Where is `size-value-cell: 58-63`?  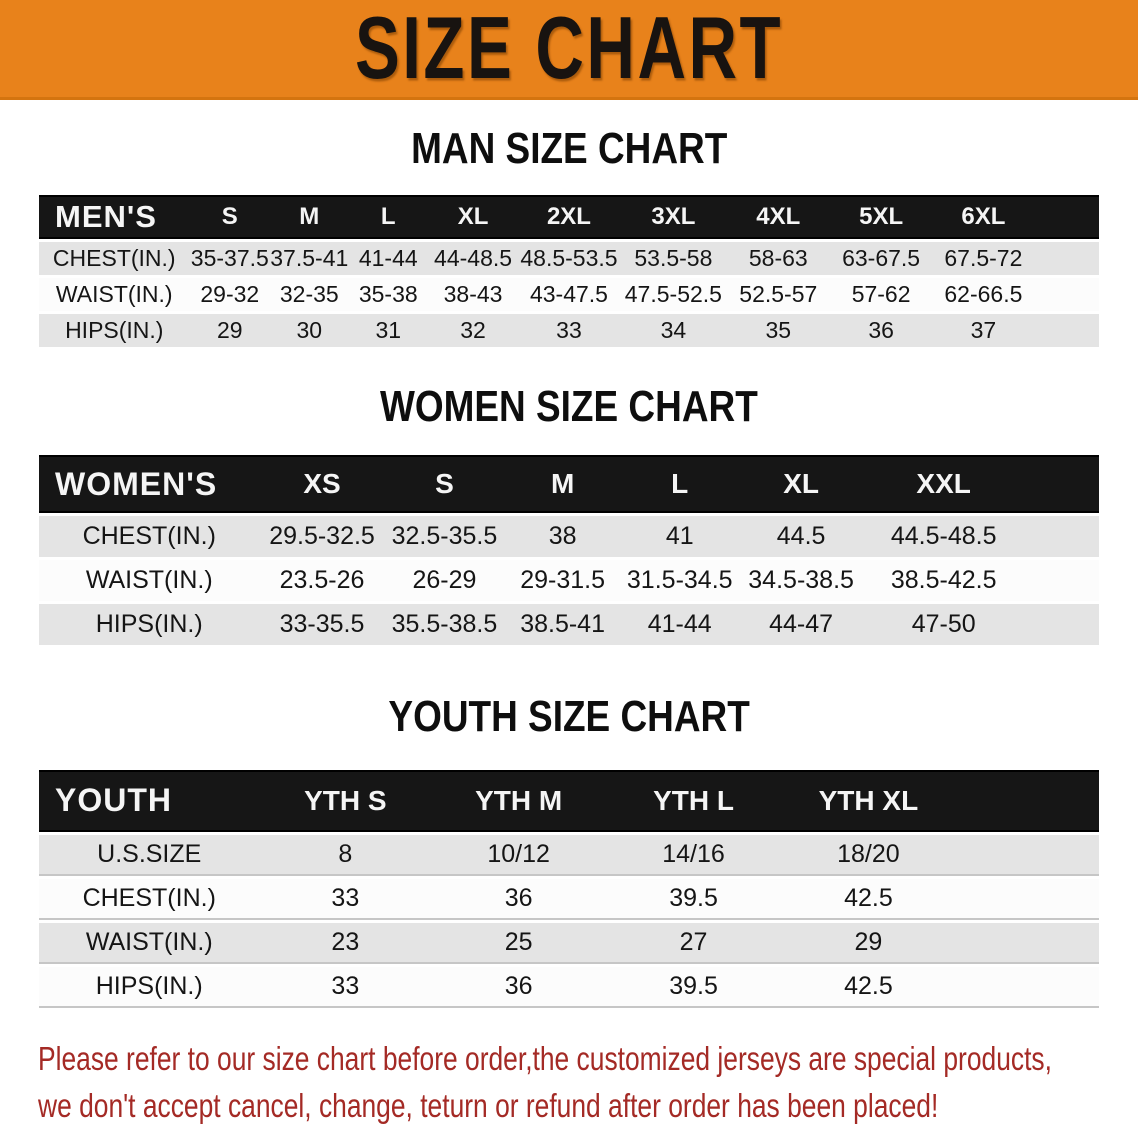 size-value-cell: 58-63 is located at coordinates (778, 259).